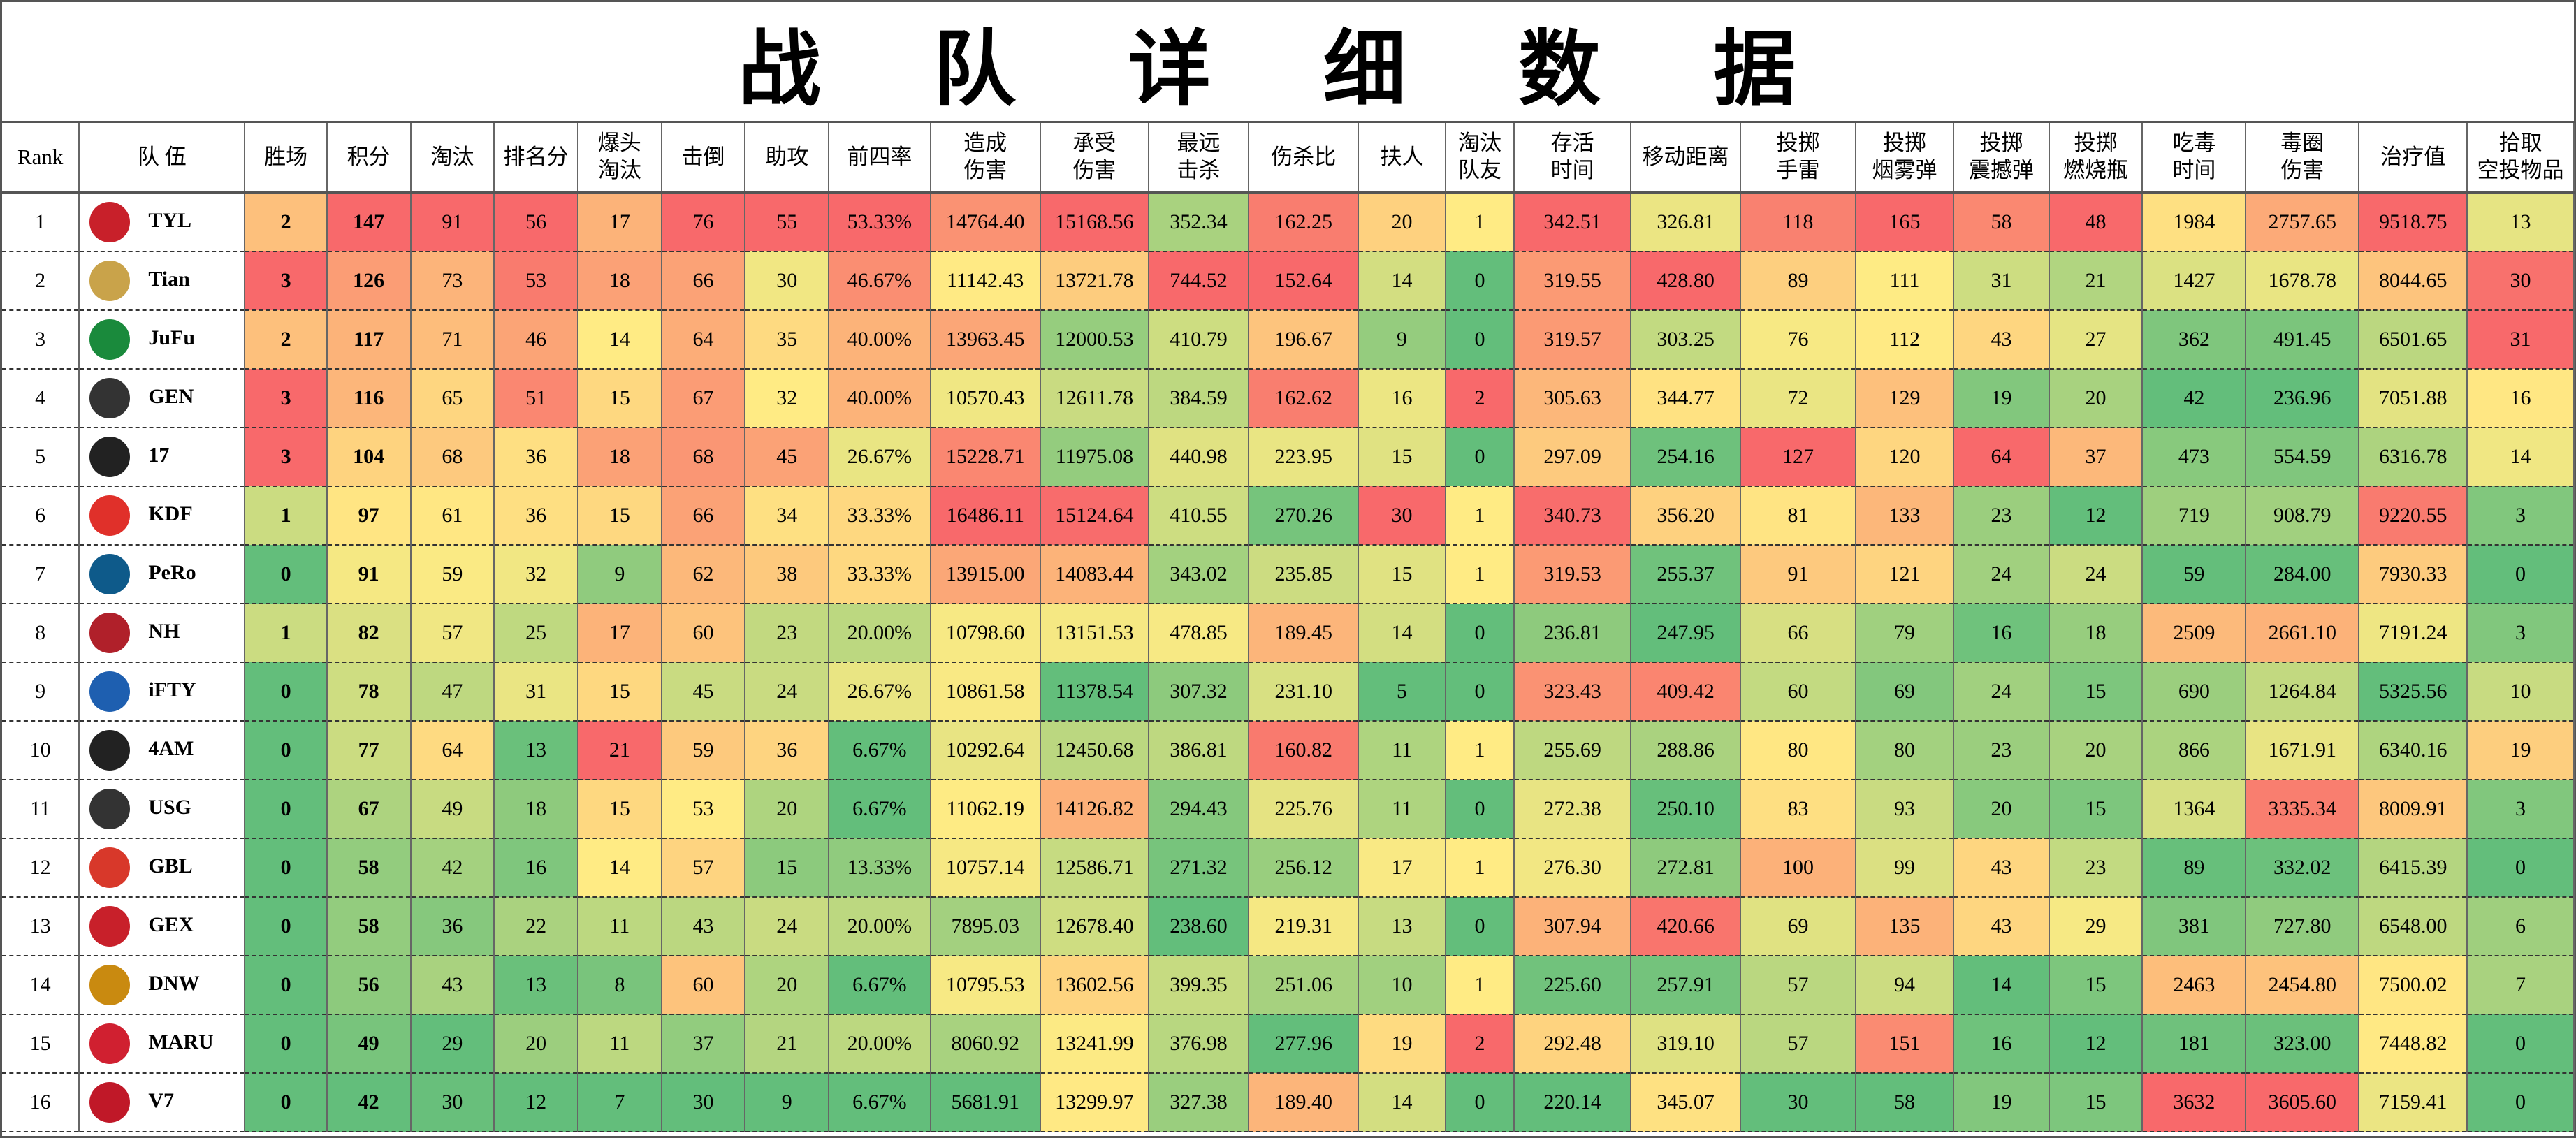 The height and width of the screenshot is (1138, 2576). I want to click on stat-cell: 33.33%, so click(880, 516).